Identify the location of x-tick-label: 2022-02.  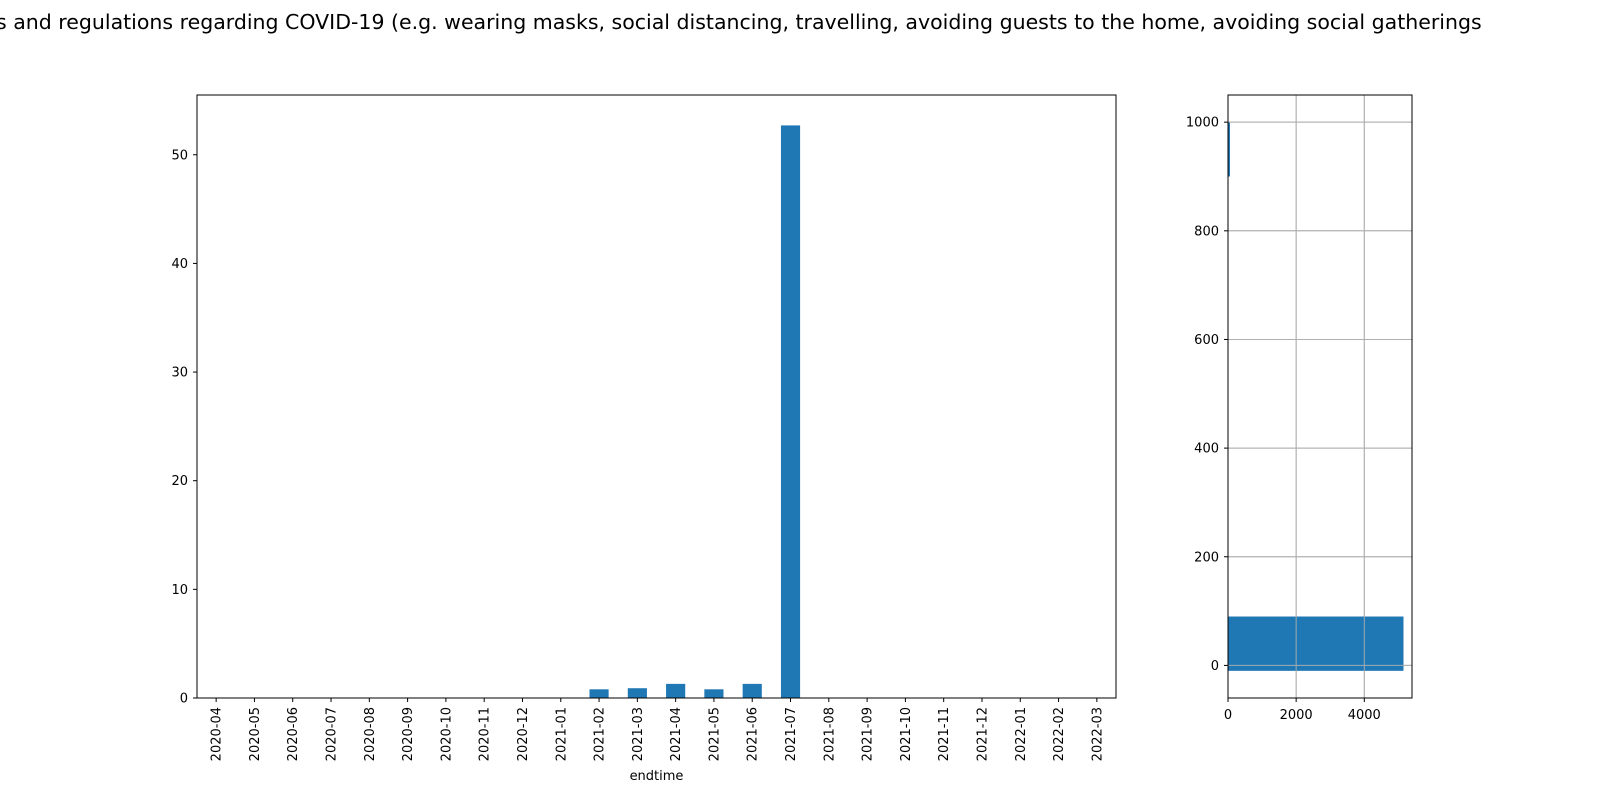
(1059, 734).